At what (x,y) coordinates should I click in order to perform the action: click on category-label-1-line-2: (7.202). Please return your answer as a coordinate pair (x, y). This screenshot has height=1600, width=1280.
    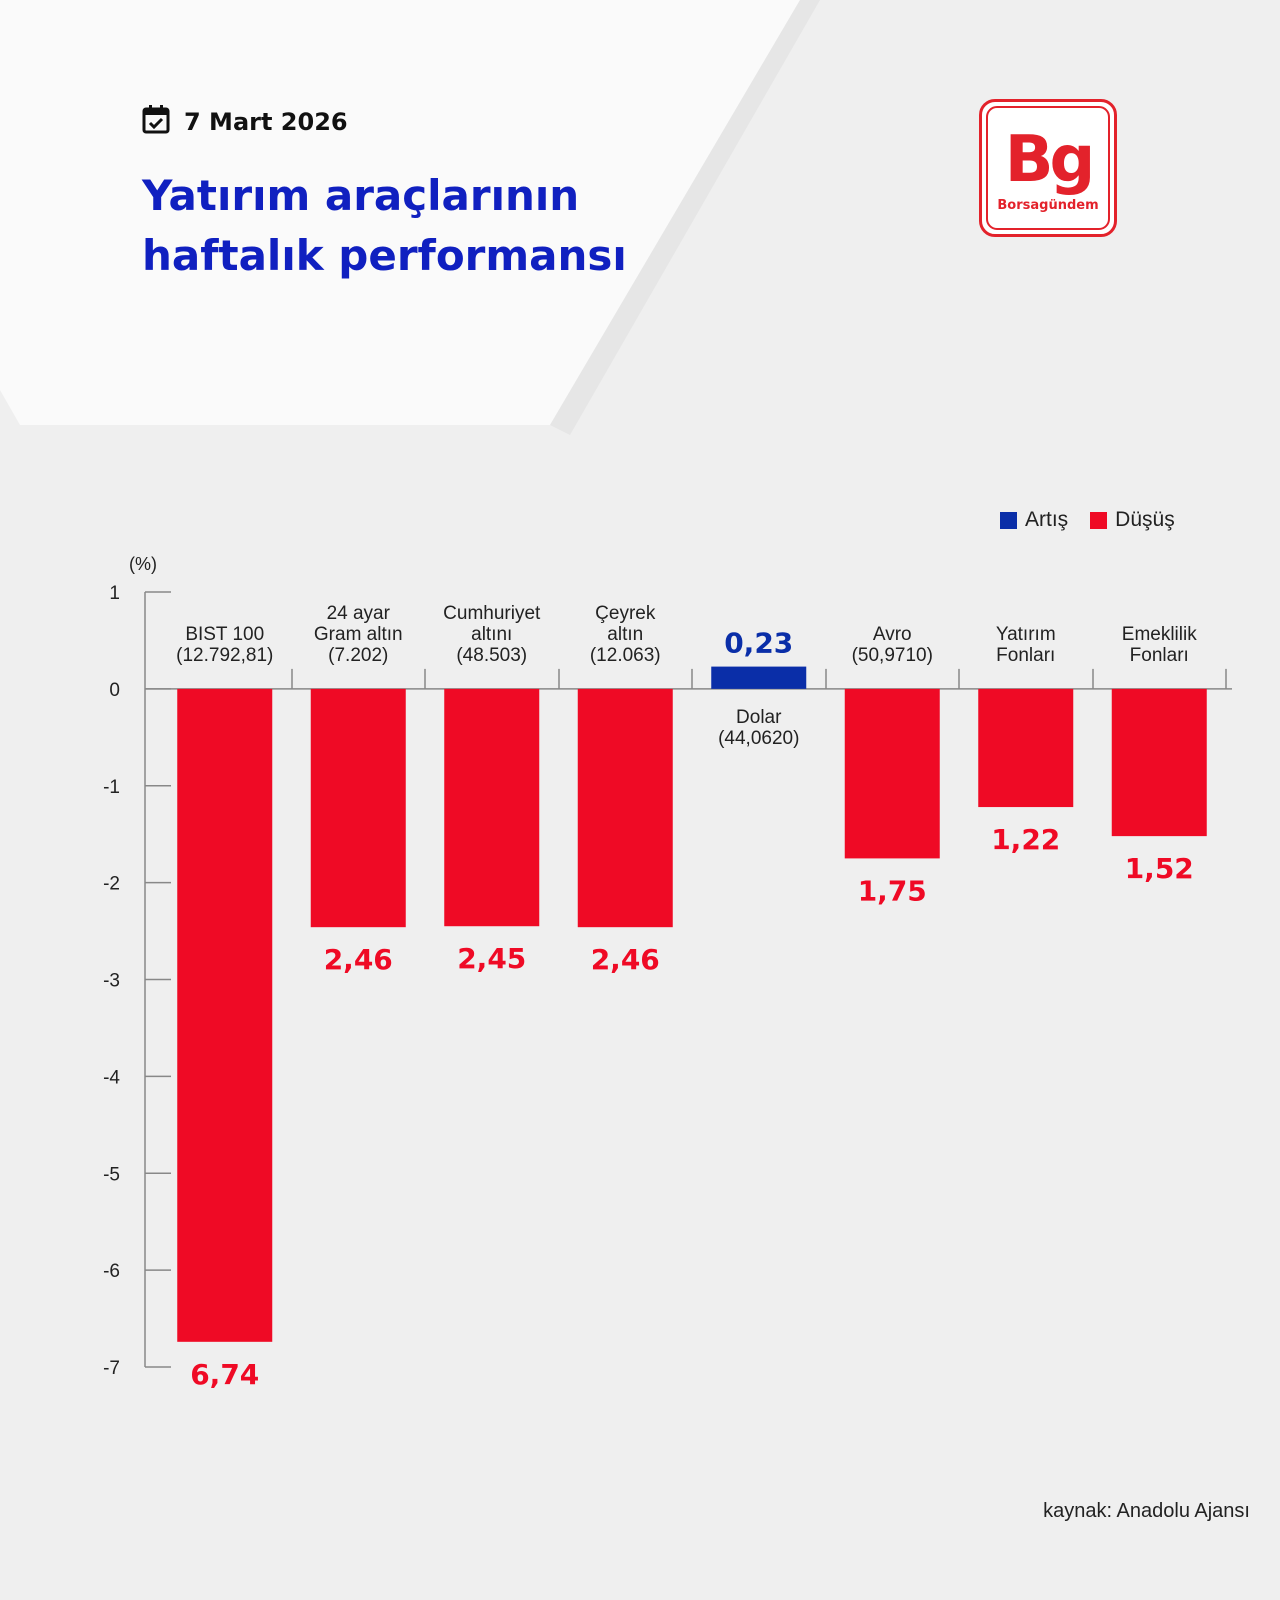
    Looking at the image, I should click on (358, 655).